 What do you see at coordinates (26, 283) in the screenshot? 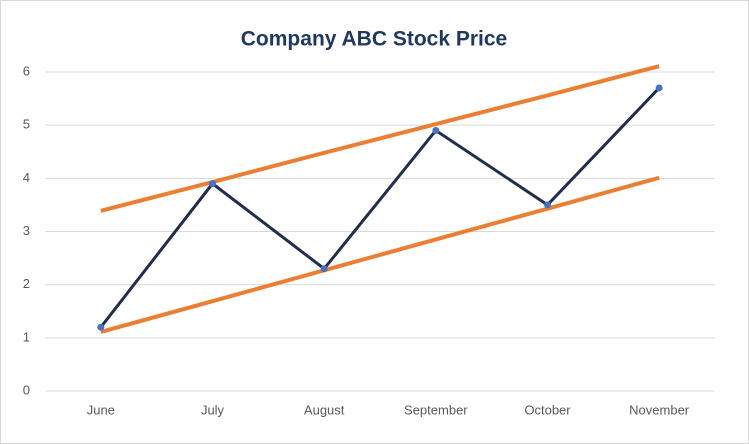
I see `y-tick-label: 2` at bounding box center [26, 283].